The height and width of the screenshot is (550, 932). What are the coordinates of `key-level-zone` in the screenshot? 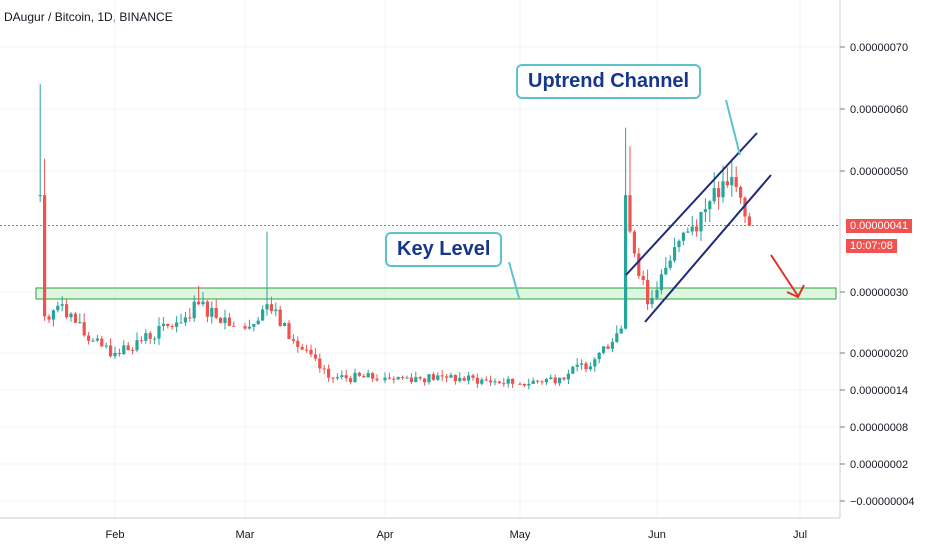 It's located at (436, 293).